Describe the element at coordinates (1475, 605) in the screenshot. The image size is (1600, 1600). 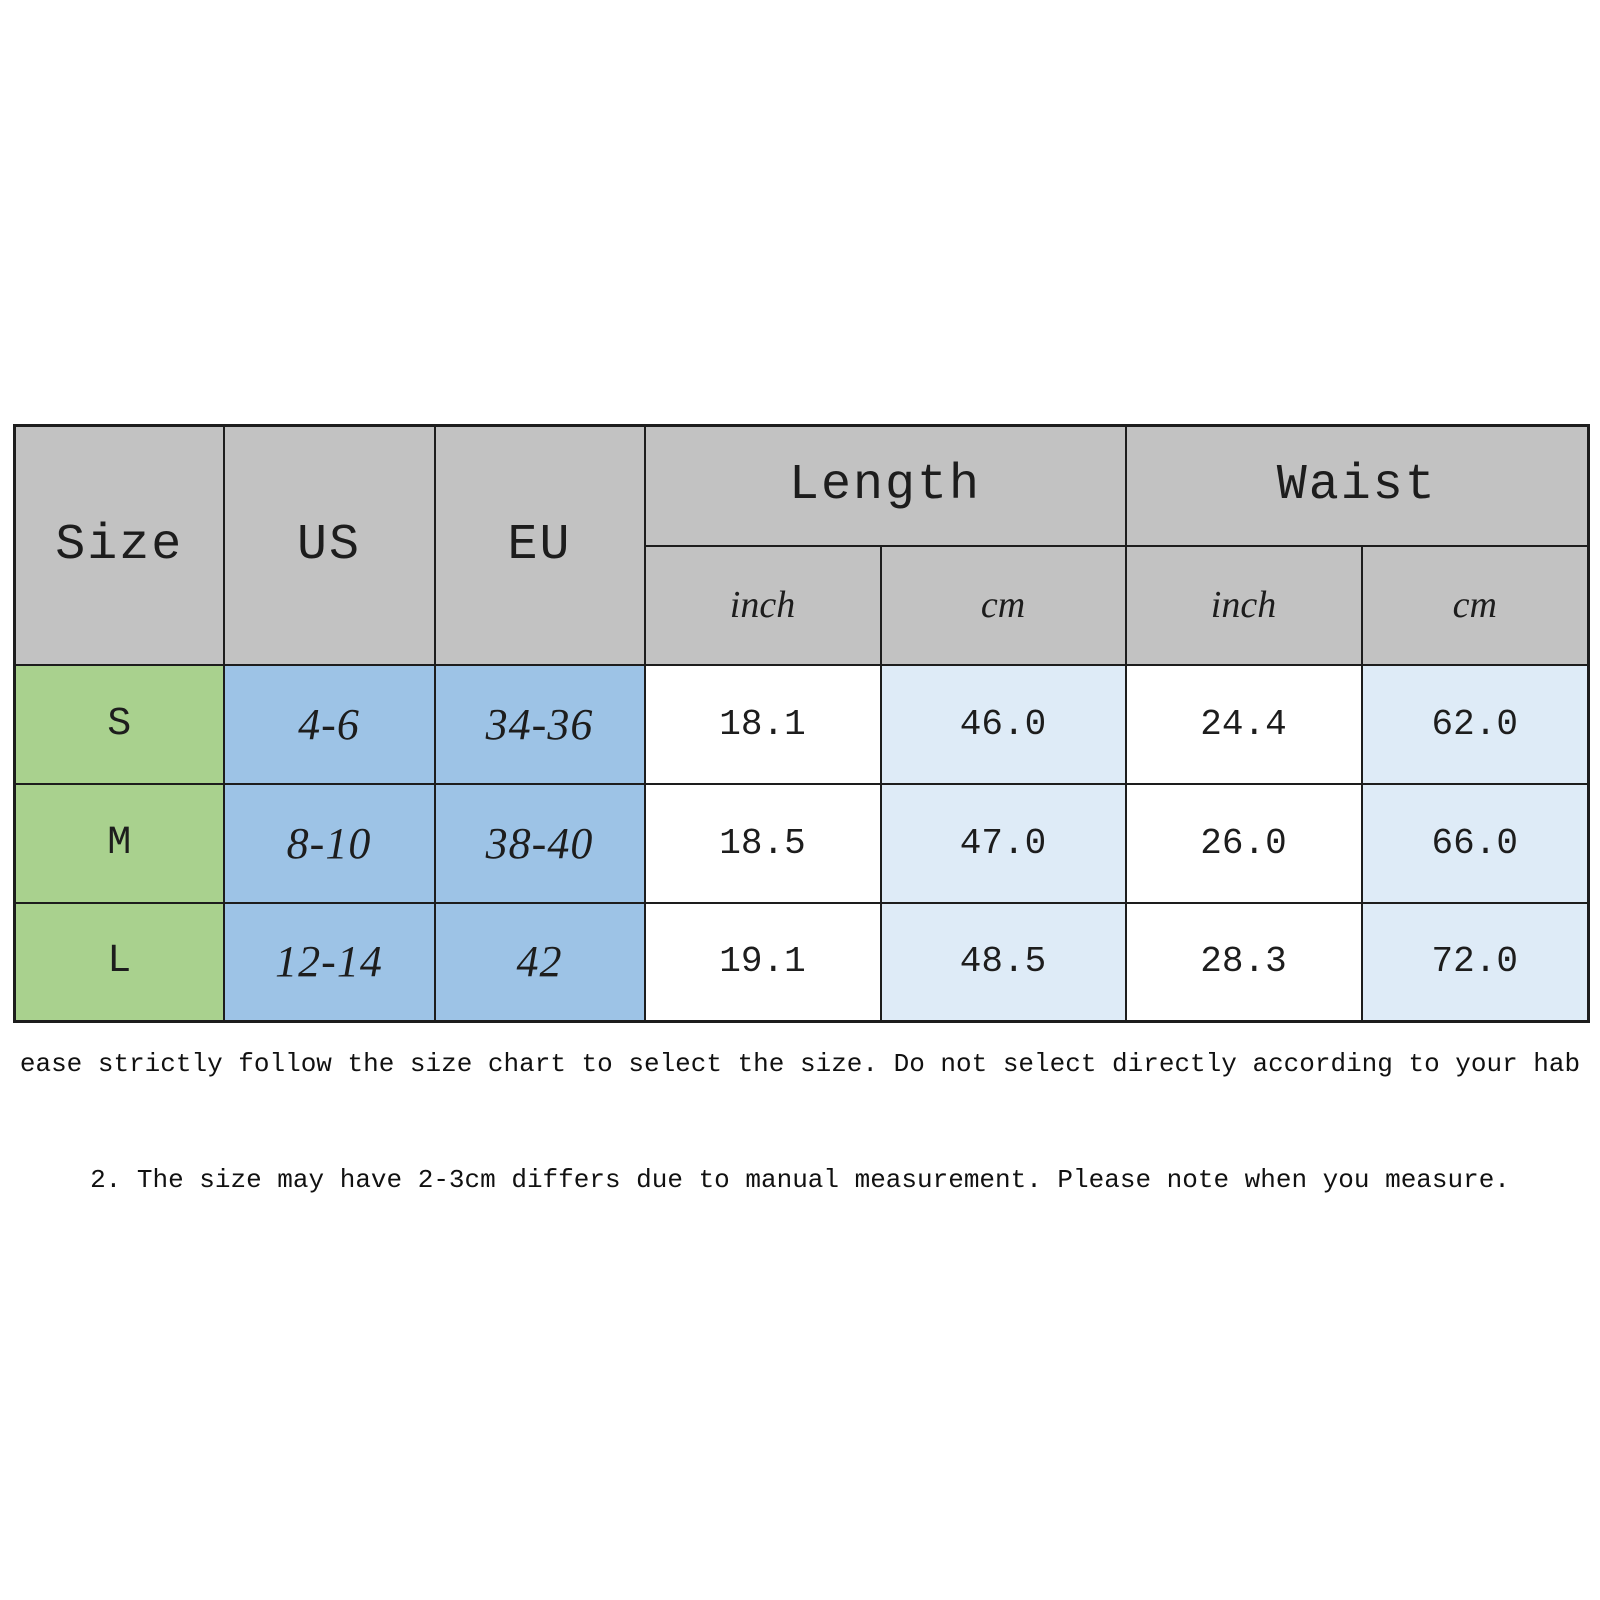
I see `waist-cm-header: cm` at that location.